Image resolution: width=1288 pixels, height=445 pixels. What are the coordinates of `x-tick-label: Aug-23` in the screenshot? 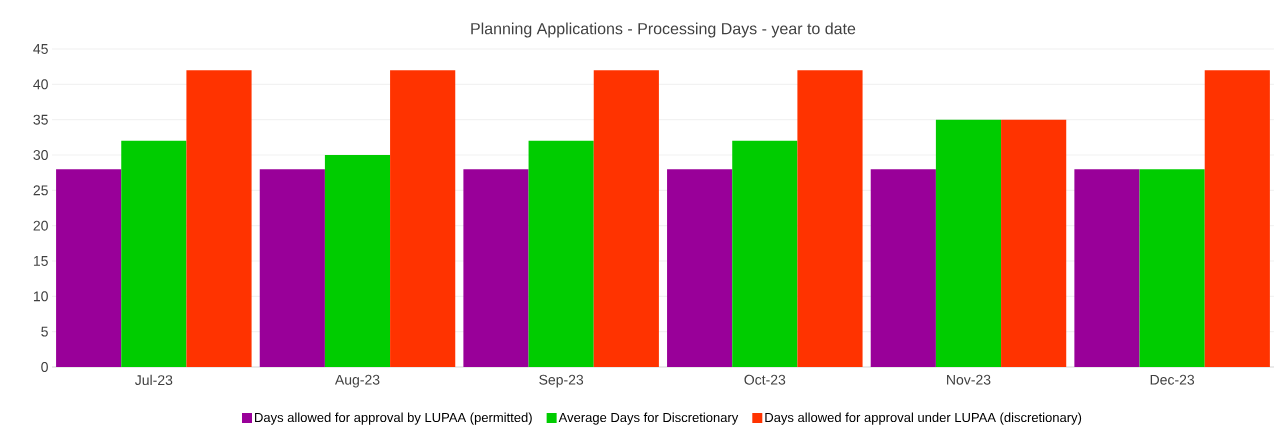 It's located at (357, 381).